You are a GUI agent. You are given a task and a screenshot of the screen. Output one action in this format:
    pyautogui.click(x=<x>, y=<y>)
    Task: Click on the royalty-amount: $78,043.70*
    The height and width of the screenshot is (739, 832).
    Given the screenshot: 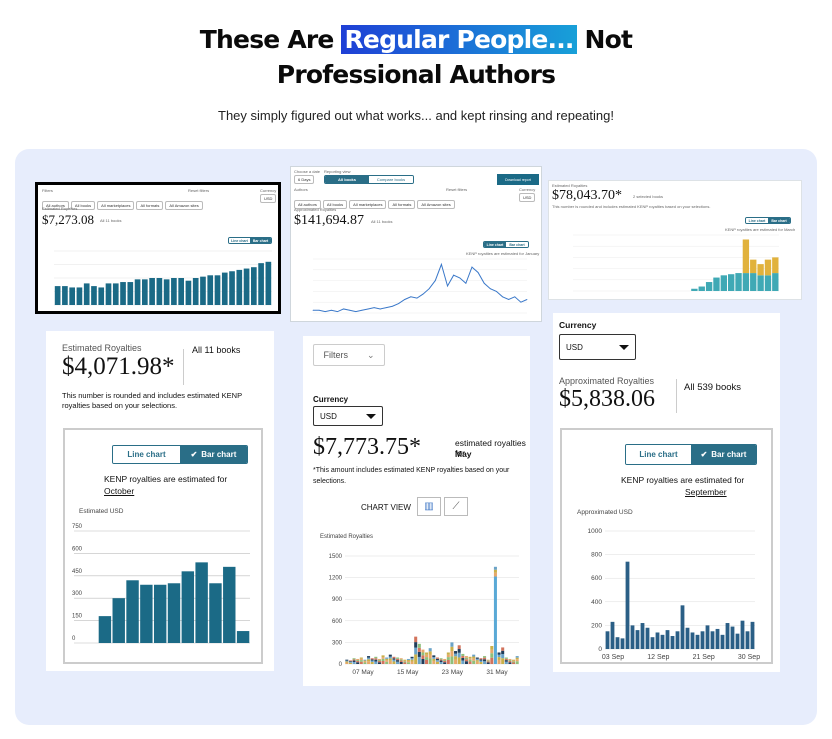 What is the action you would take?
    pyautogui.click(x=587, y=195)
    